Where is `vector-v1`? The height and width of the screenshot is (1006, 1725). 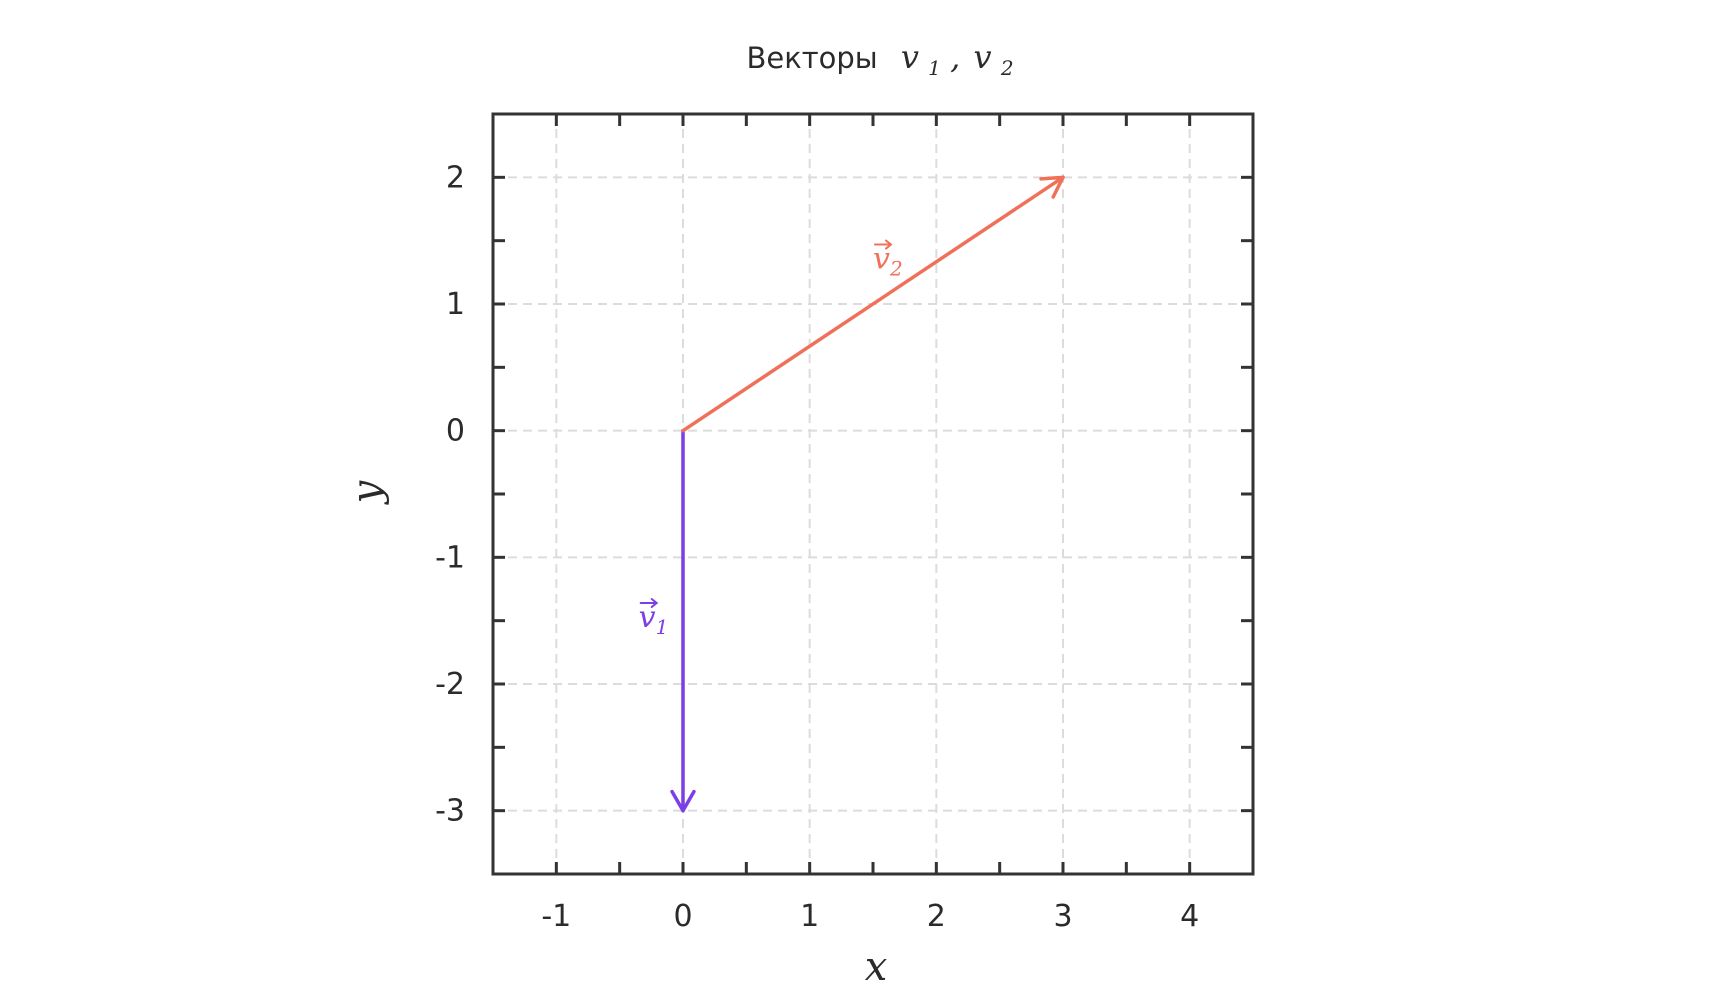
vector-v1 is located at coordinates (683, 620).